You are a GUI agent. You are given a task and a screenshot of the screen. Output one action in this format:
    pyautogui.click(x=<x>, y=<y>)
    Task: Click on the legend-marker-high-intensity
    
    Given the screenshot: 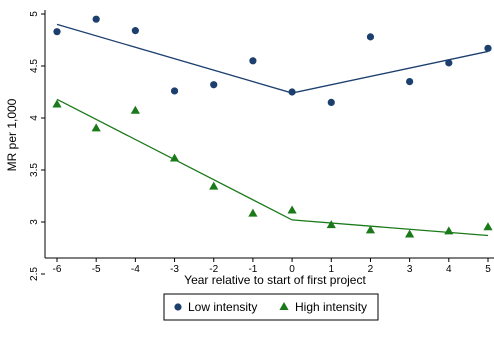 What is the action you would take?
    pyautogui.click(x=284, y=306)
    